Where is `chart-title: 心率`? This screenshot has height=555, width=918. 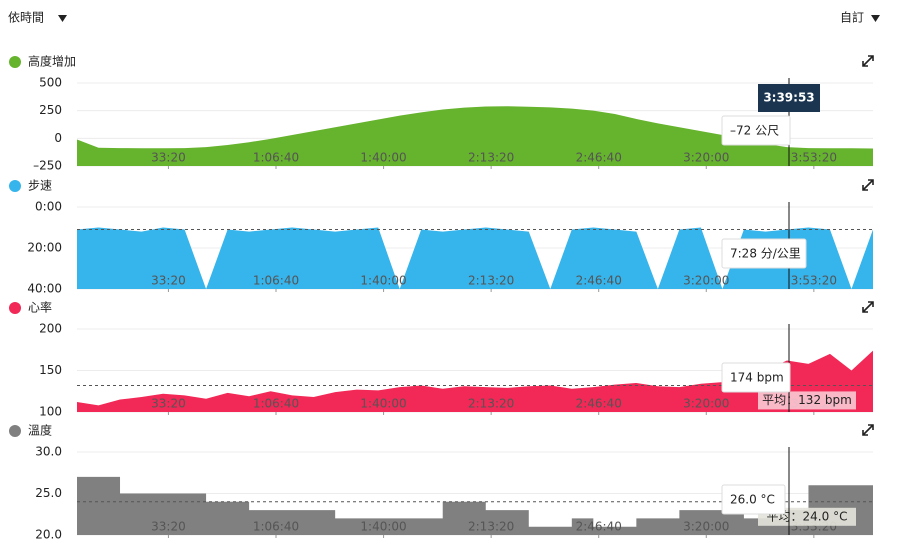 chart-title: 心率 is located at coordinates (40, 307).